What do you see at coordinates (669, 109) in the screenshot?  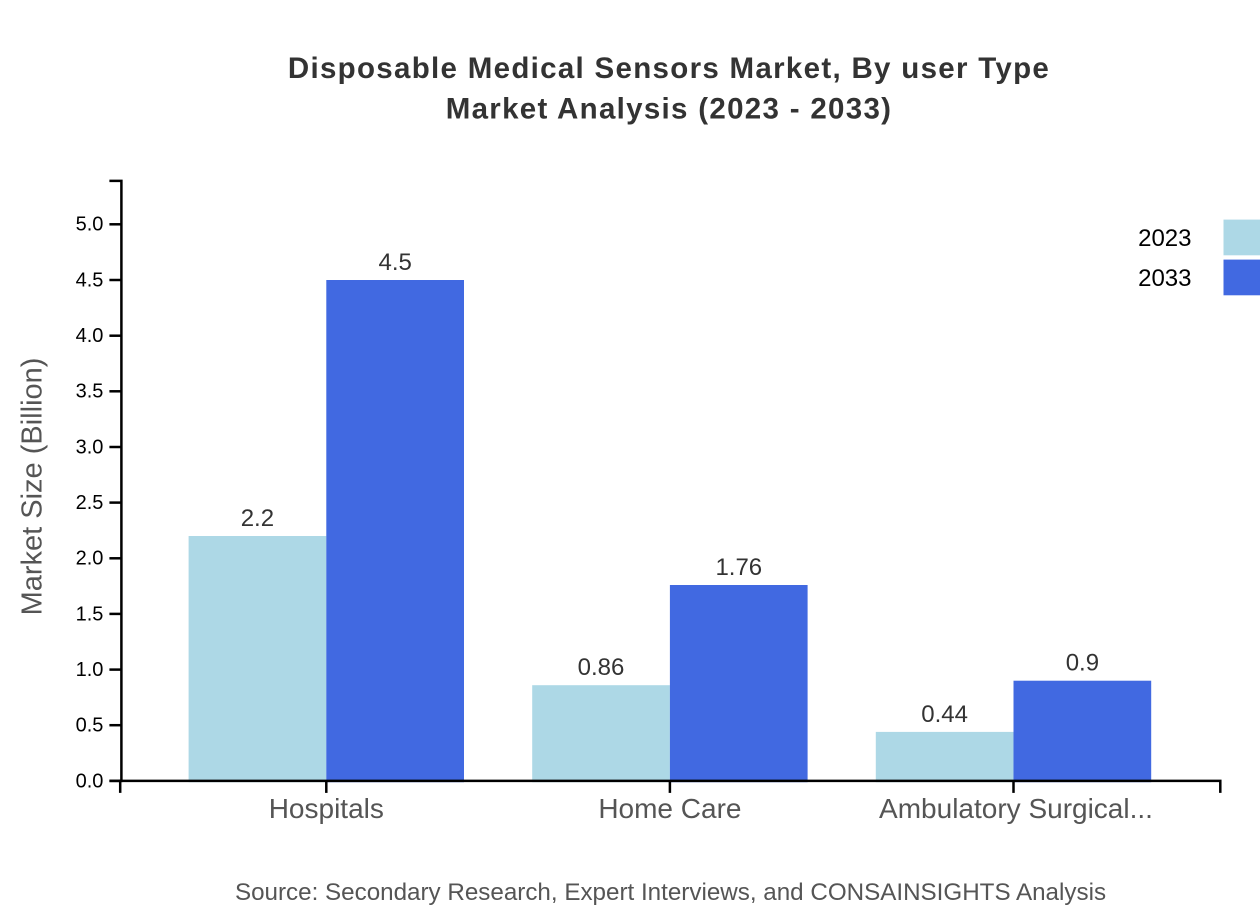 I see `svg-text: Market Analysis (2023 - 2033)` at bounding box center [669, 109].